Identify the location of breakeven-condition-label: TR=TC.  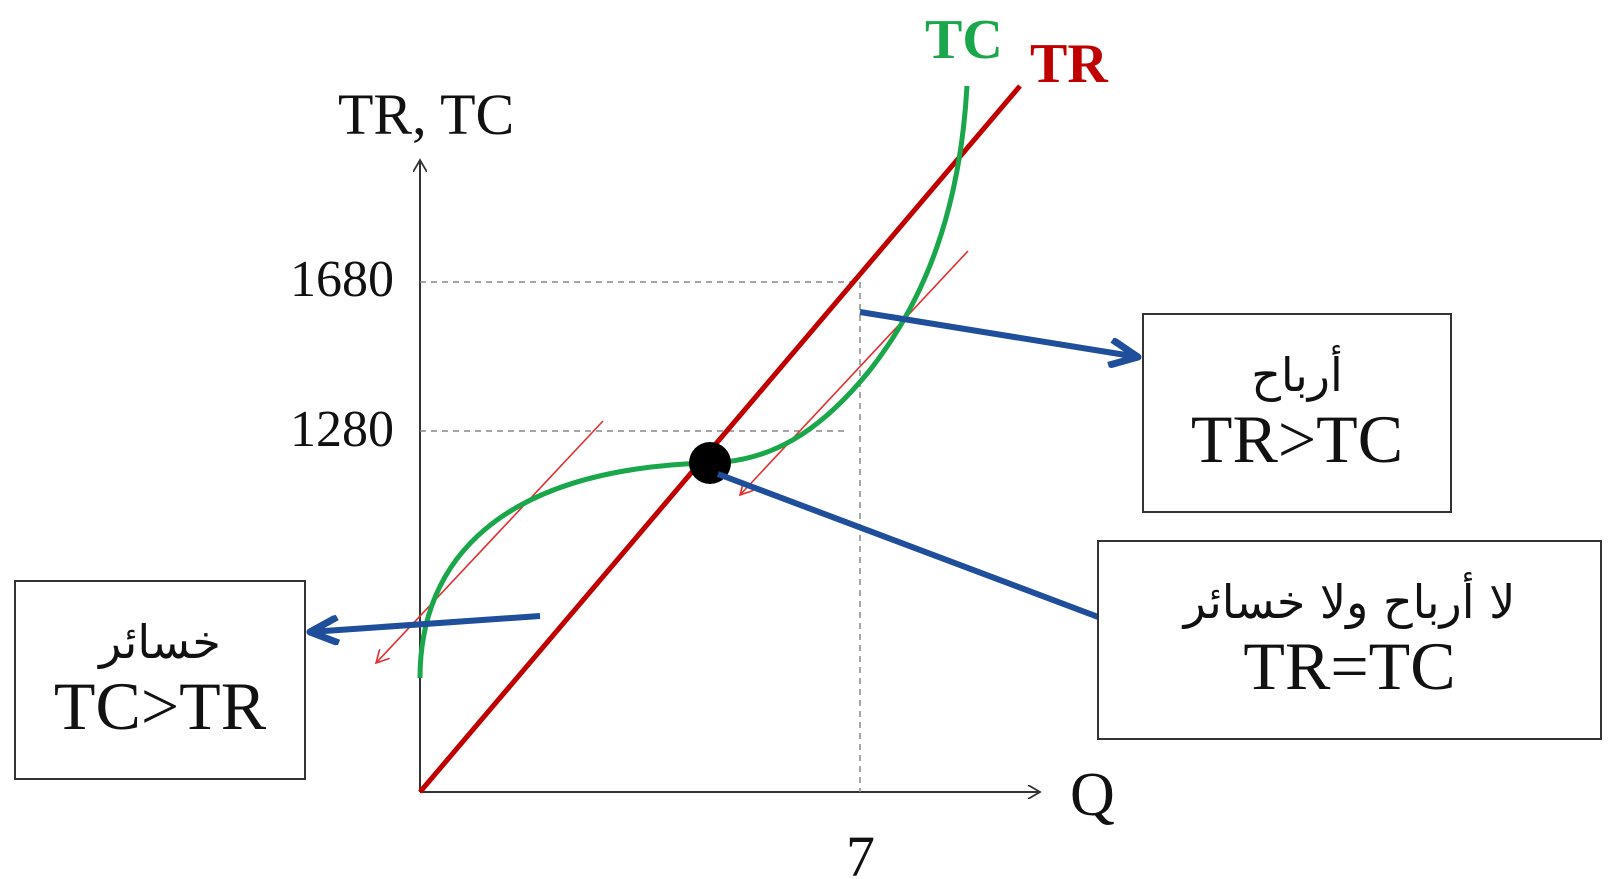
(1349, 666).